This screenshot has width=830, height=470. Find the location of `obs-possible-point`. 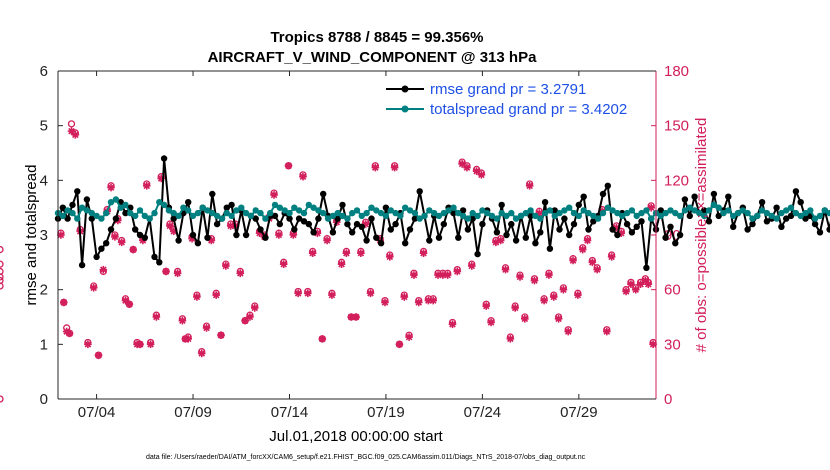

obs-possible-point is located at coordinates (2, 280).